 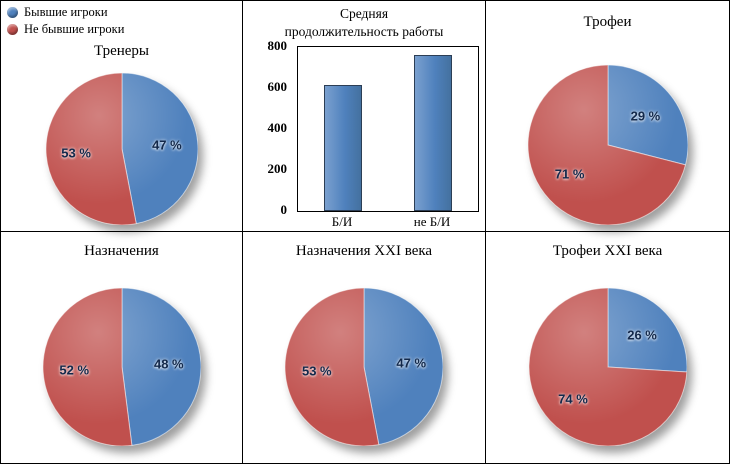 What do you see at coordinates (168, 364) in the screenshot?
I see `pie-percent-label: 48 %` at bounding box center [168, 364].